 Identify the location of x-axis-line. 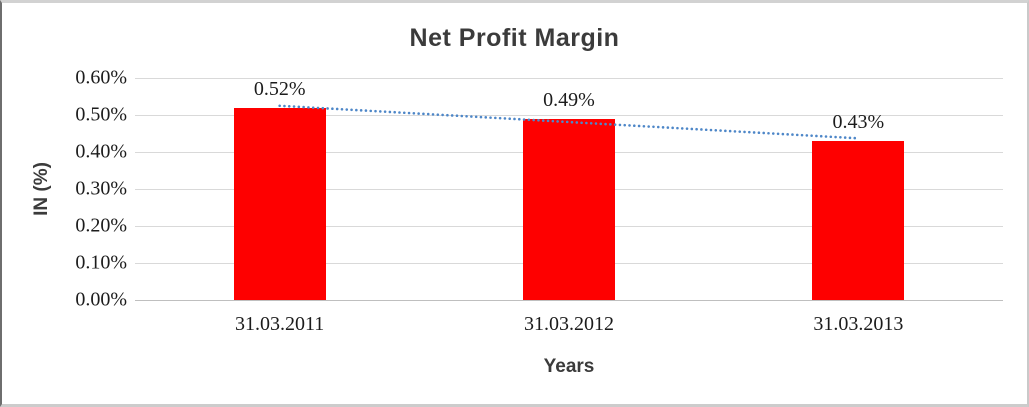
(569, 300).